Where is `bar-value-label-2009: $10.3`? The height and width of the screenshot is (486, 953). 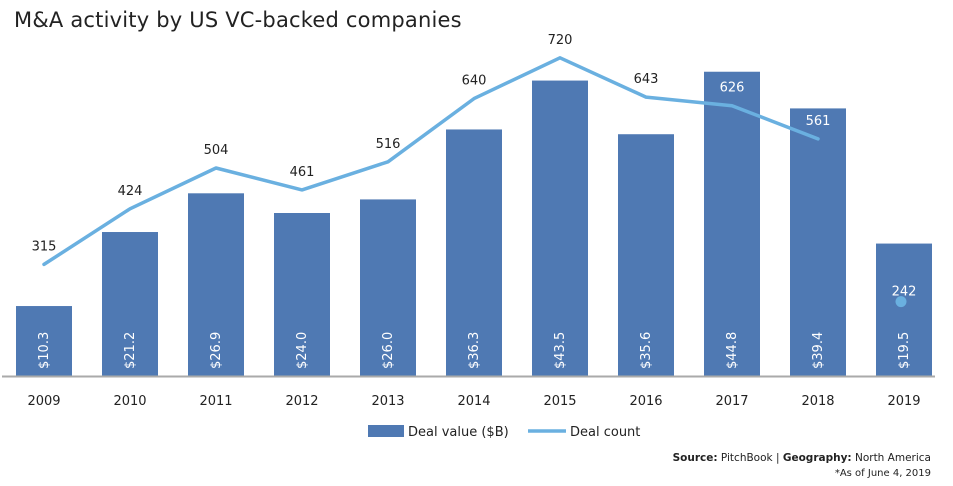
bar-value-label-2009: $10.3 is located at coordinates (44, 350).